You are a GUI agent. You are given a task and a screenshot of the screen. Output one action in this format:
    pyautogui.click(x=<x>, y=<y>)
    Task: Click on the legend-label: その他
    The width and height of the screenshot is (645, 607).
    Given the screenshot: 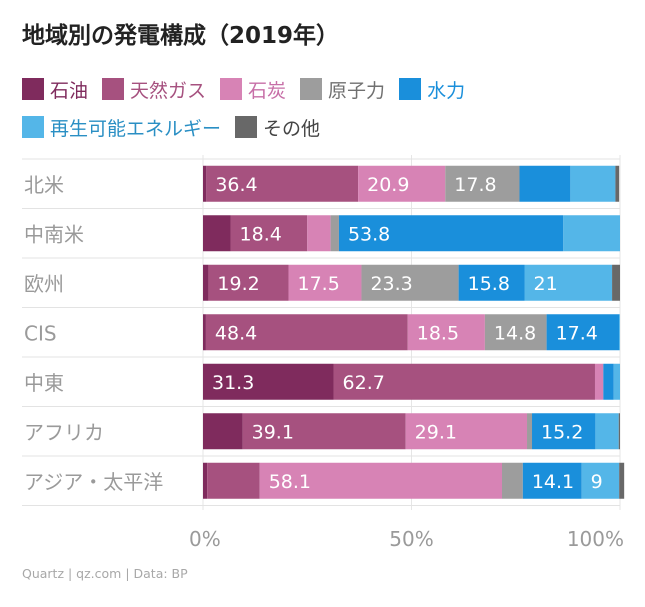 What is the action you would take?
    pyautogui.click(x=292, y=128)
    